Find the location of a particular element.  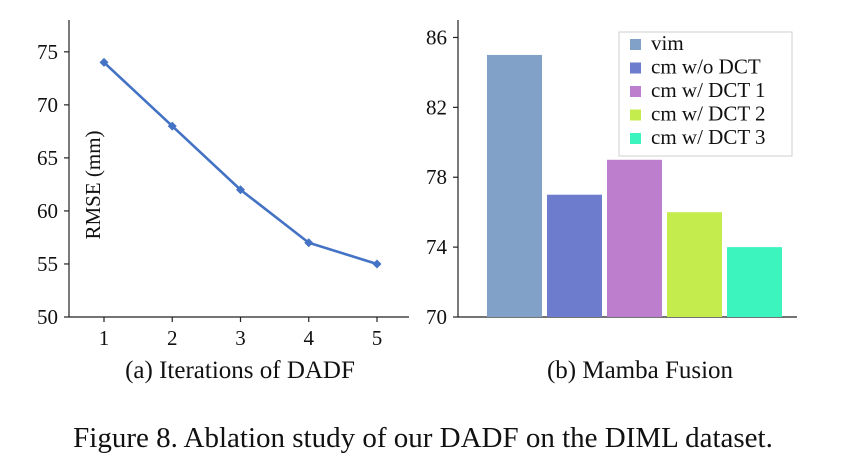

chart-a-x-tick-label: 2 is located at coordinates (172, 338).